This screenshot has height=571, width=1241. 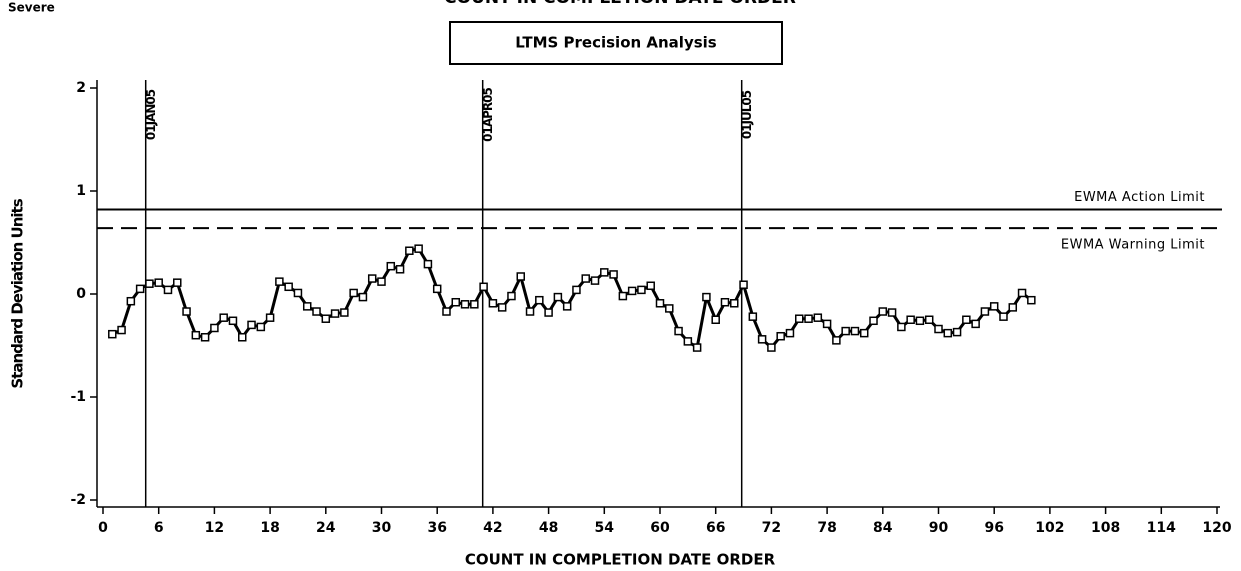 What do you see at coordinates (660, 528) in the screenshot?
I see `x-tick-label: 60` at bounding box center [660, 528].